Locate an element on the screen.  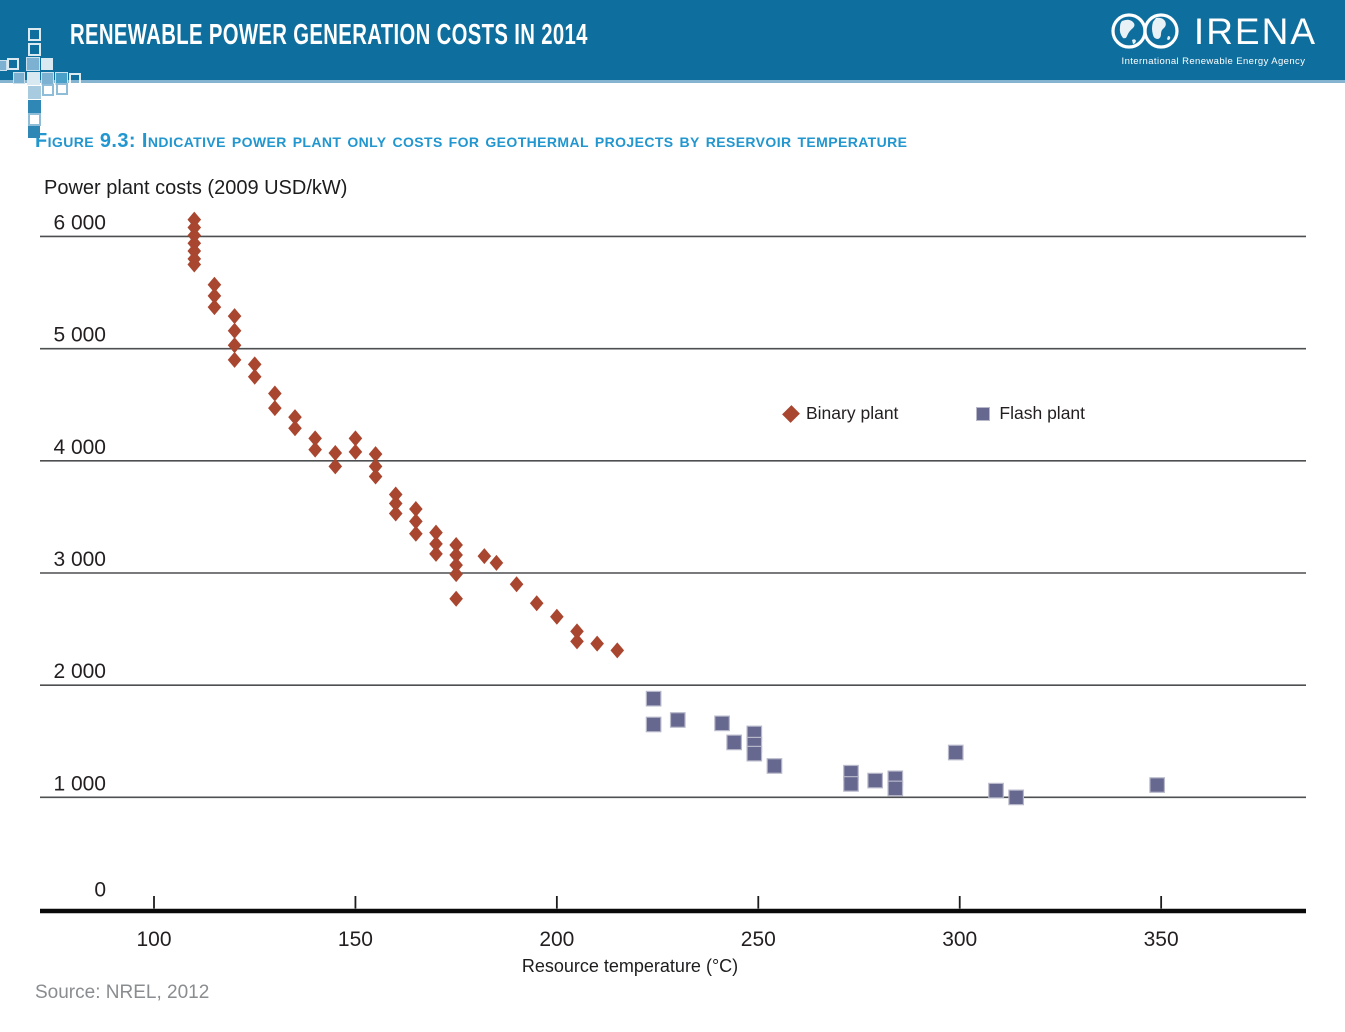
x-axis-title: Resource temperature (°C) is located at coordinates (630, 966).